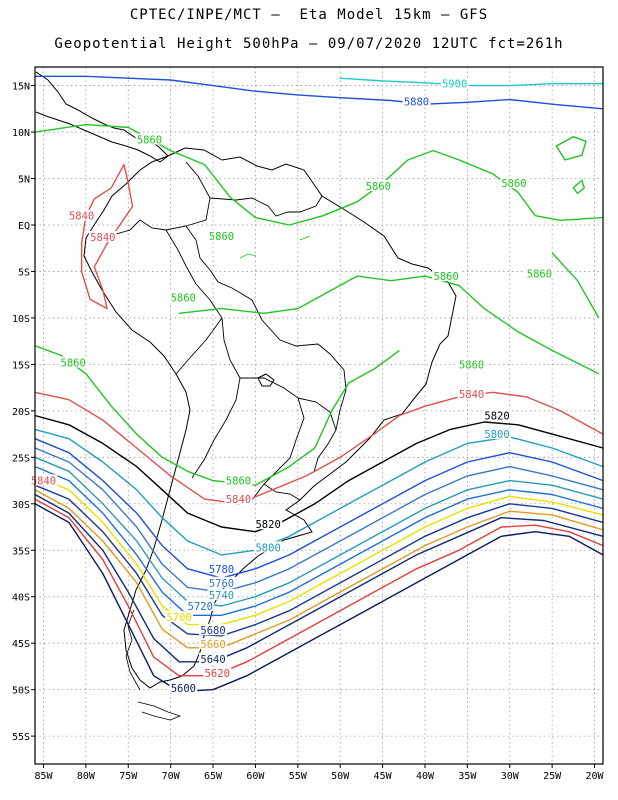 This screenshot has height=800, width=618. I want to click on contour-label-5620: 5620, so click(217, 674).